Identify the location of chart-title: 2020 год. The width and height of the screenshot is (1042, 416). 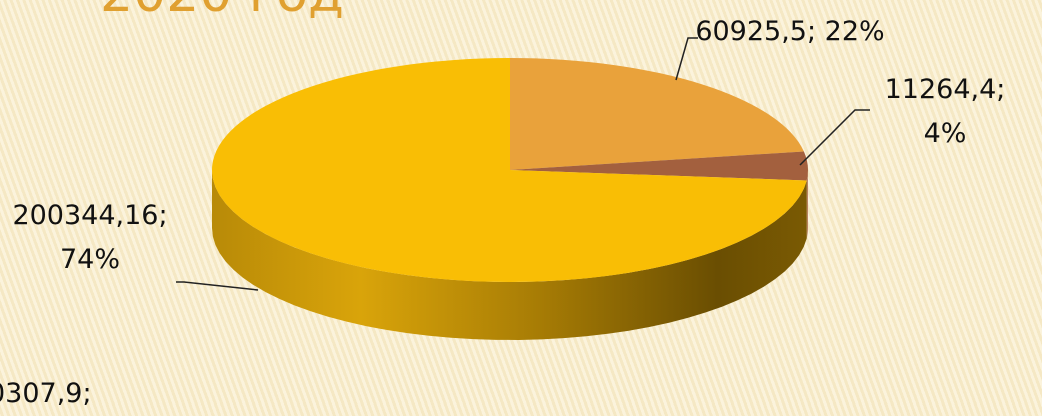
(222, 12).